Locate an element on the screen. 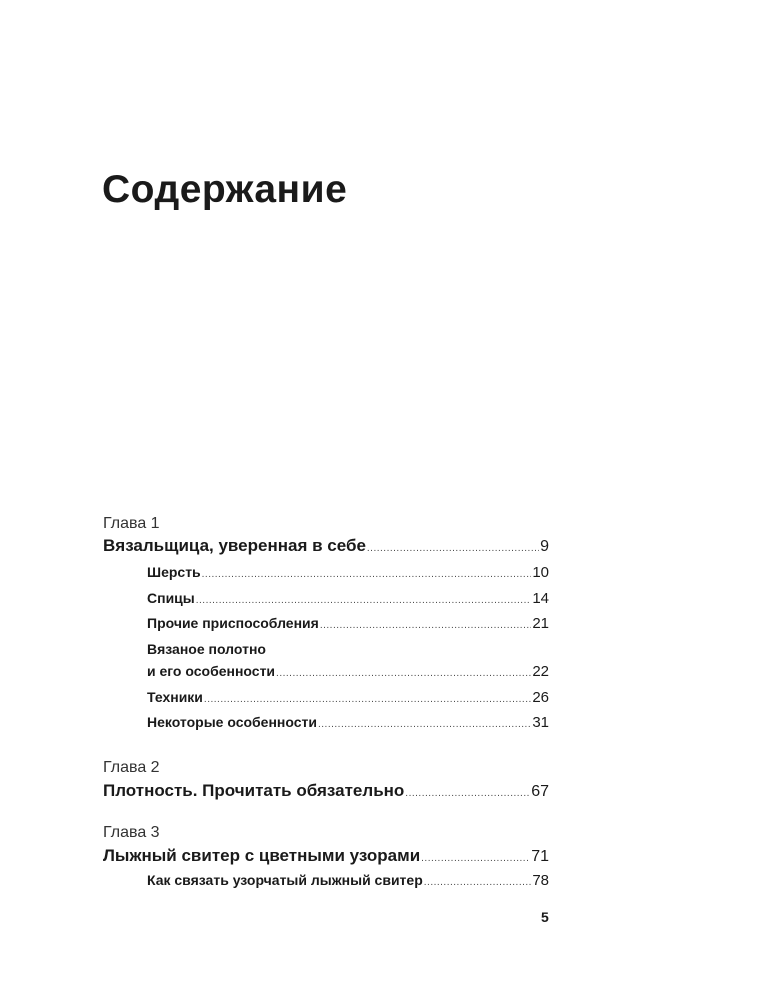 The height and width of the screenshot is (1001, 759). toc-entry-chapter: Лыжный свитер с цветными узорами 71 is located at coordinates (326, 856).